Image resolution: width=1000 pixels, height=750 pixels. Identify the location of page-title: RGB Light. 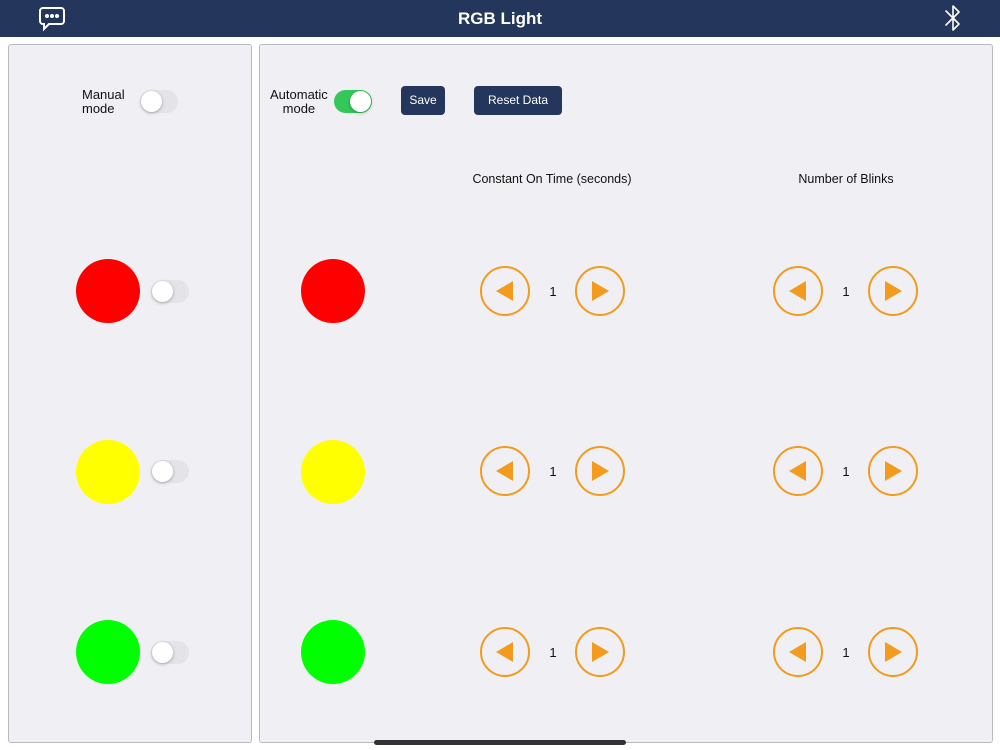
(500, 18).